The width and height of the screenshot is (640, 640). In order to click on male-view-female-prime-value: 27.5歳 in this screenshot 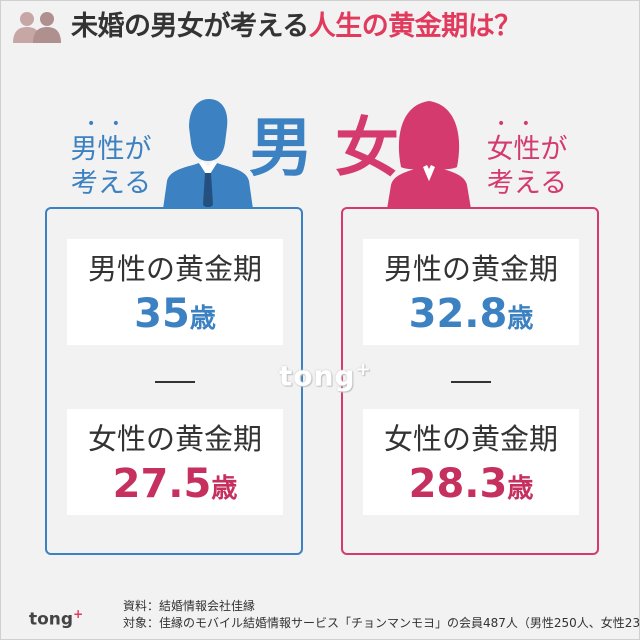, I will do `click(175, 488)`.